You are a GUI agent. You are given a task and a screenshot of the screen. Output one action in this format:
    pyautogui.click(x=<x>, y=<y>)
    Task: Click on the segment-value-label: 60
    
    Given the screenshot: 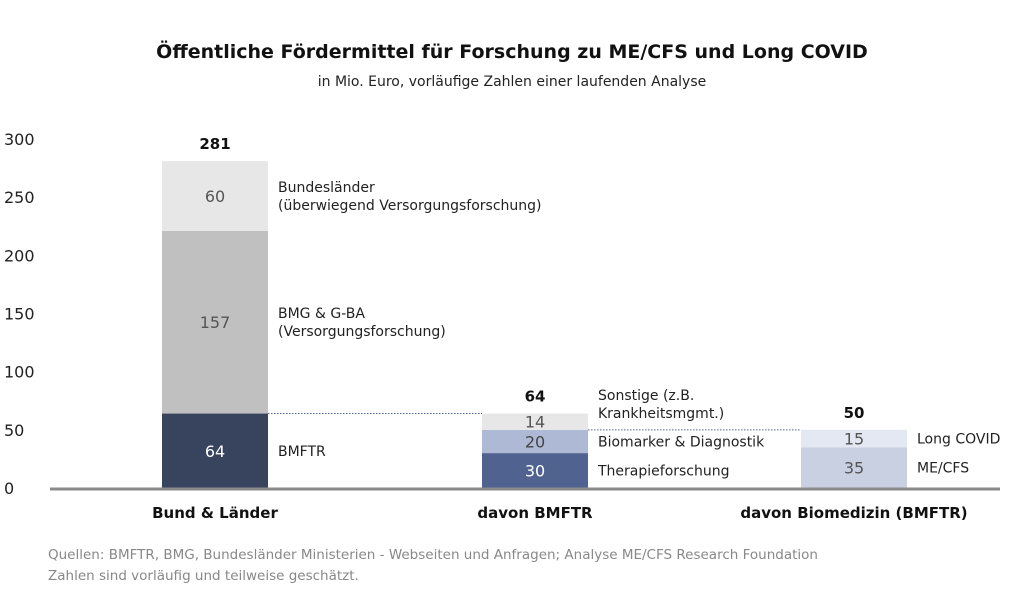 What is the action you would take?
    pyautogui.click(x=215, y=196)
    